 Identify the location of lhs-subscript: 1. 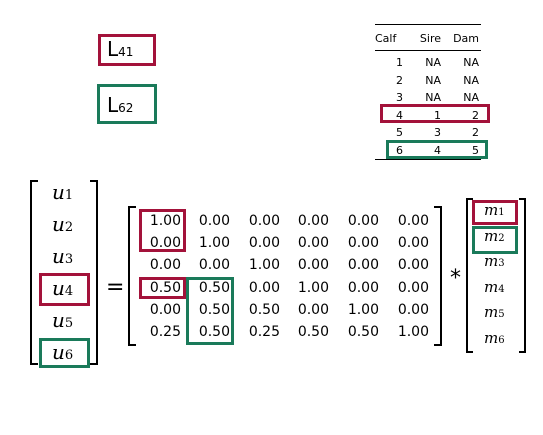
(69, 195).